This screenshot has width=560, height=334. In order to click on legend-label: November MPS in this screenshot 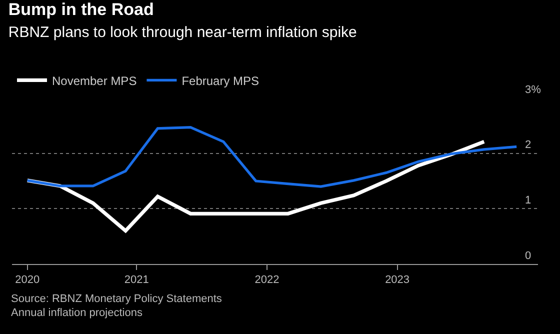, I will do `click(94, 81)`.